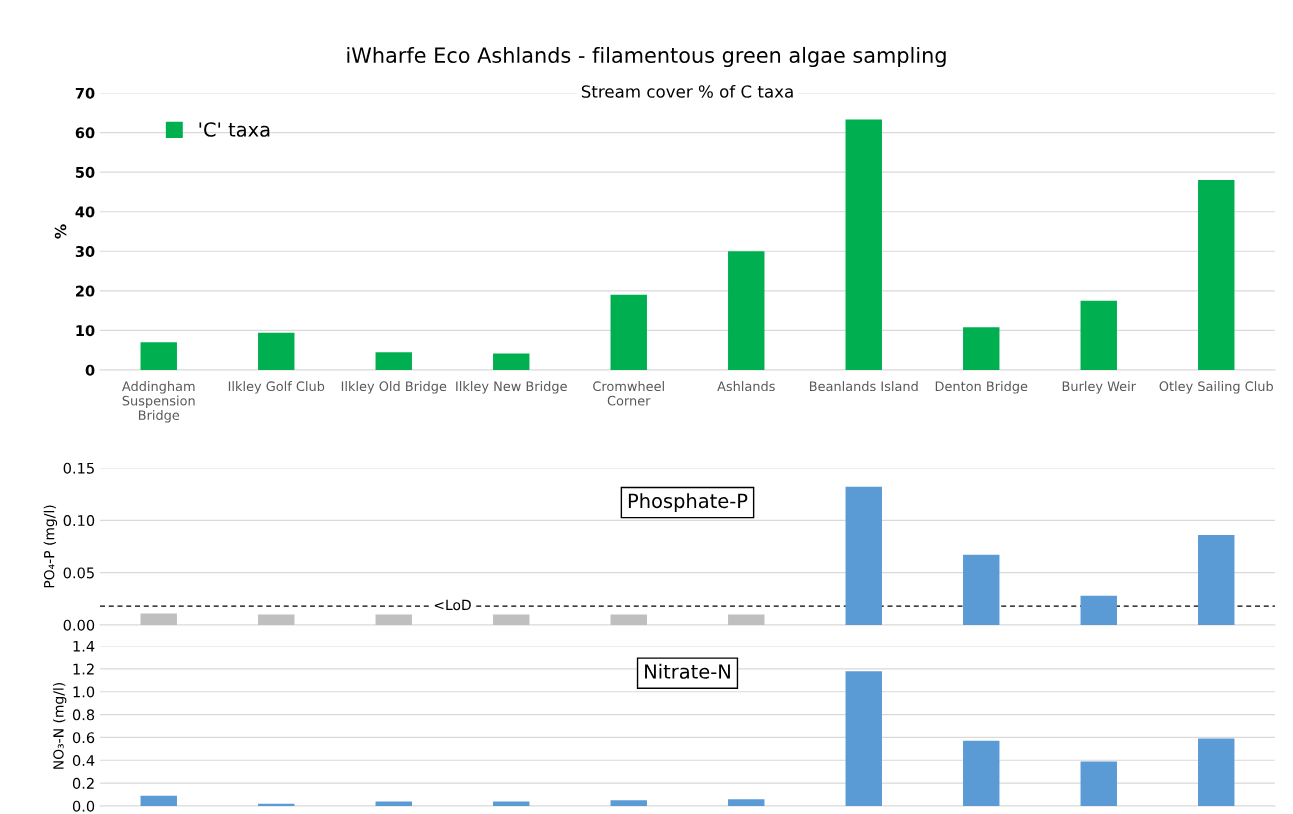 The width and height of the screenshot is (1293, 814). I want to click on x-tick-label: Cromwheel Corner, so click(628, 393).